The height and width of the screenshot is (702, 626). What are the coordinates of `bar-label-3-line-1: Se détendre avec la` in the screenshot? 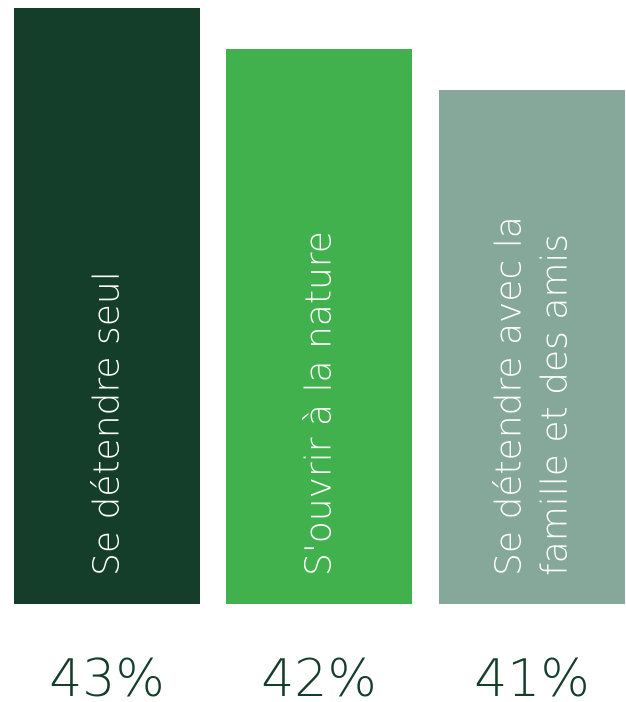 It's located at (509, 396).